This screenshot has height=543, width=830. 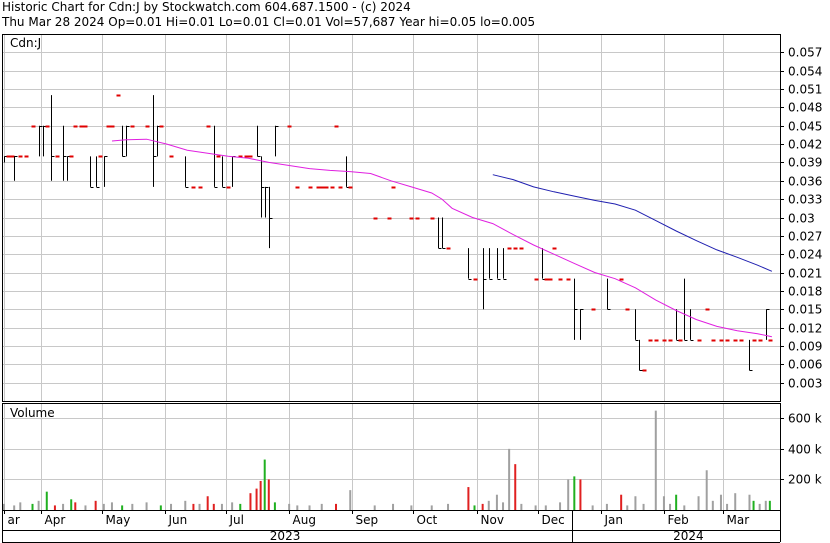 I want to click on year-label: 2023, so click(x=285, y=536).